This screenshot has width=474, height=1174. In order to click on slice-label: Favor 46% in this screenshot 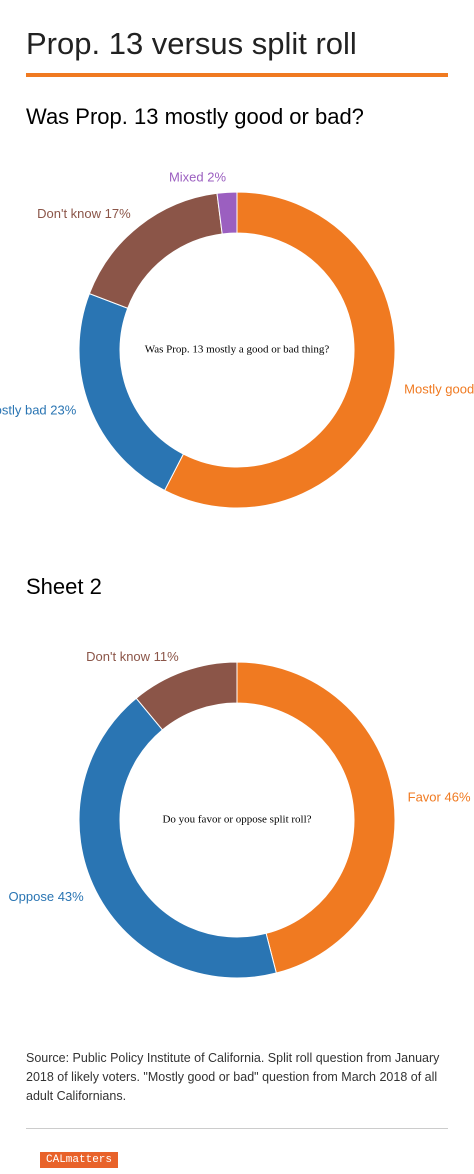, I will do `click(439, 797)`.